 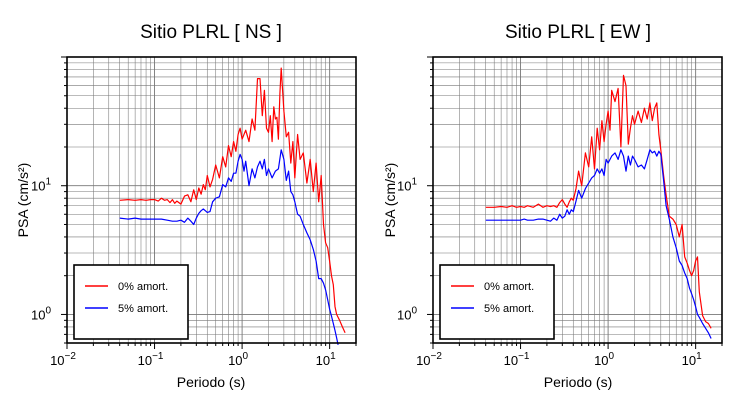 What do you see at coordinates (578, 32) in the screenshot?
I see `chart-title-ew: Sitio PLRL [ EW ]` at bounding box center [578, 32].